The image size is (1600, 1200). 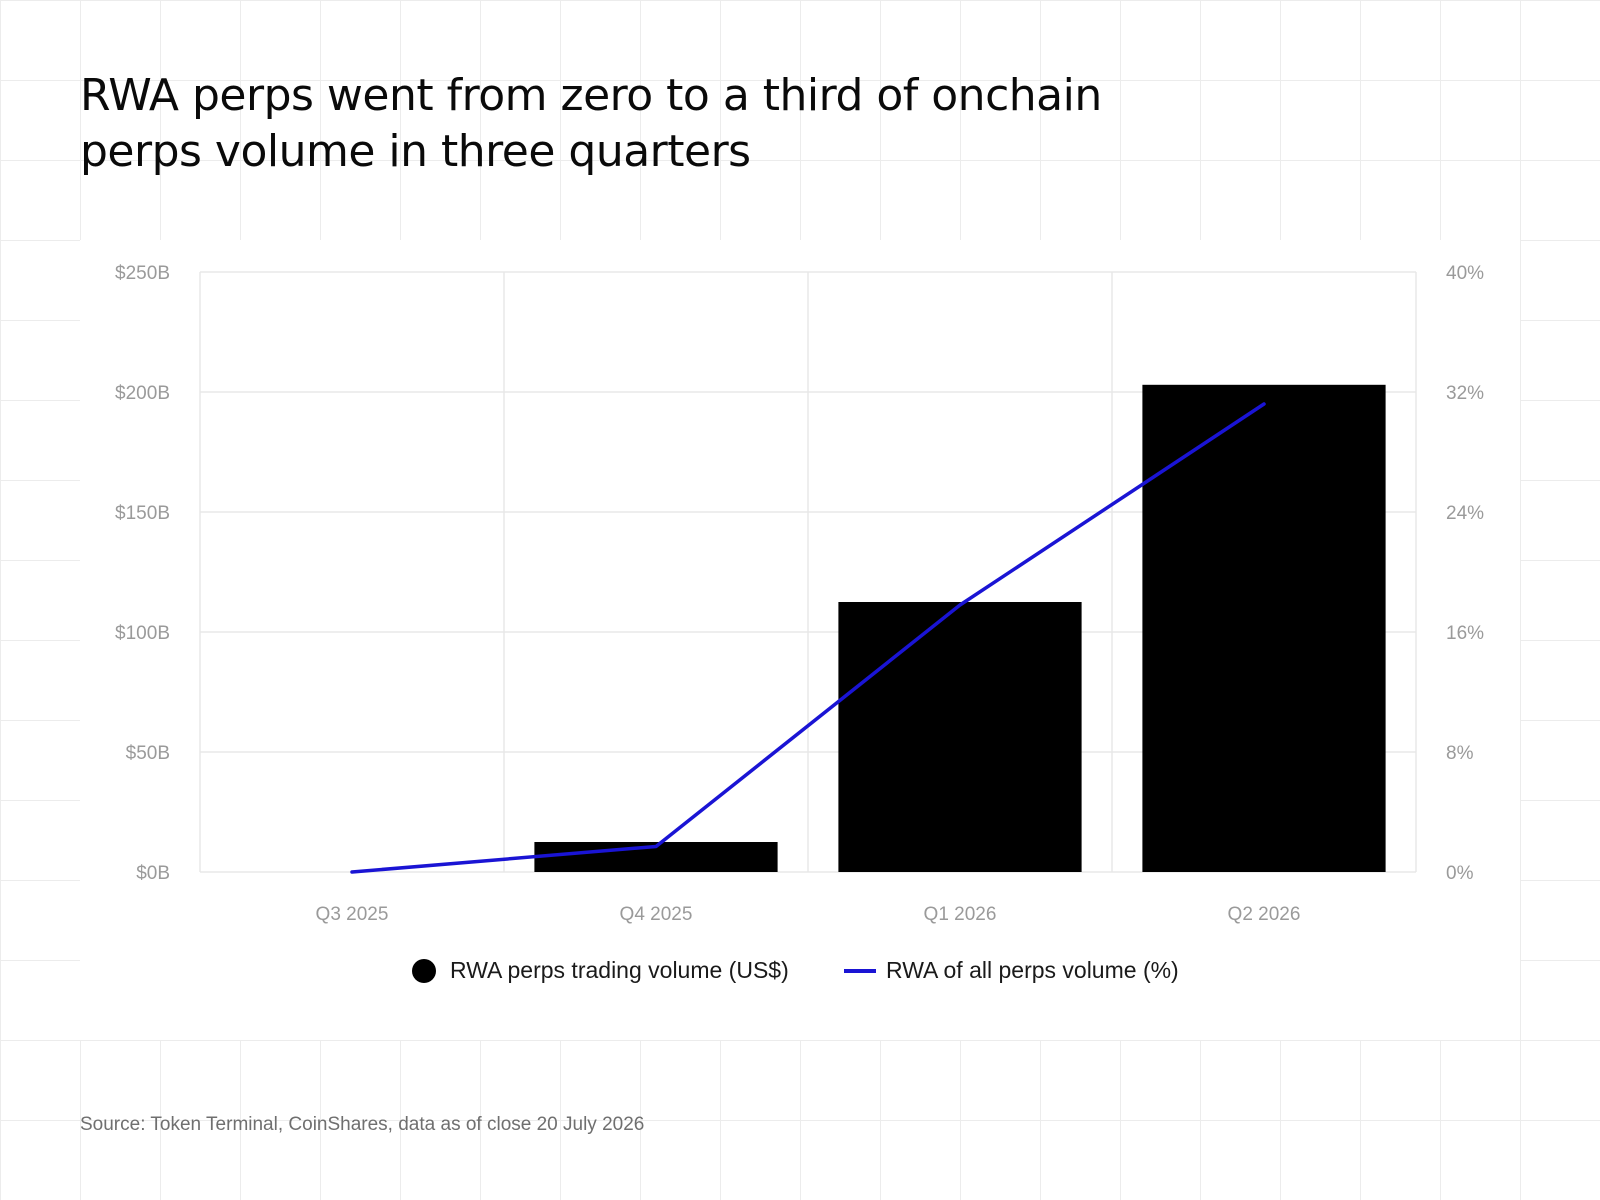 What do you see at coordinates (1264, 628) in the screenshot?
I see `bar-q2-2026` at bounding box center [1264, 628].